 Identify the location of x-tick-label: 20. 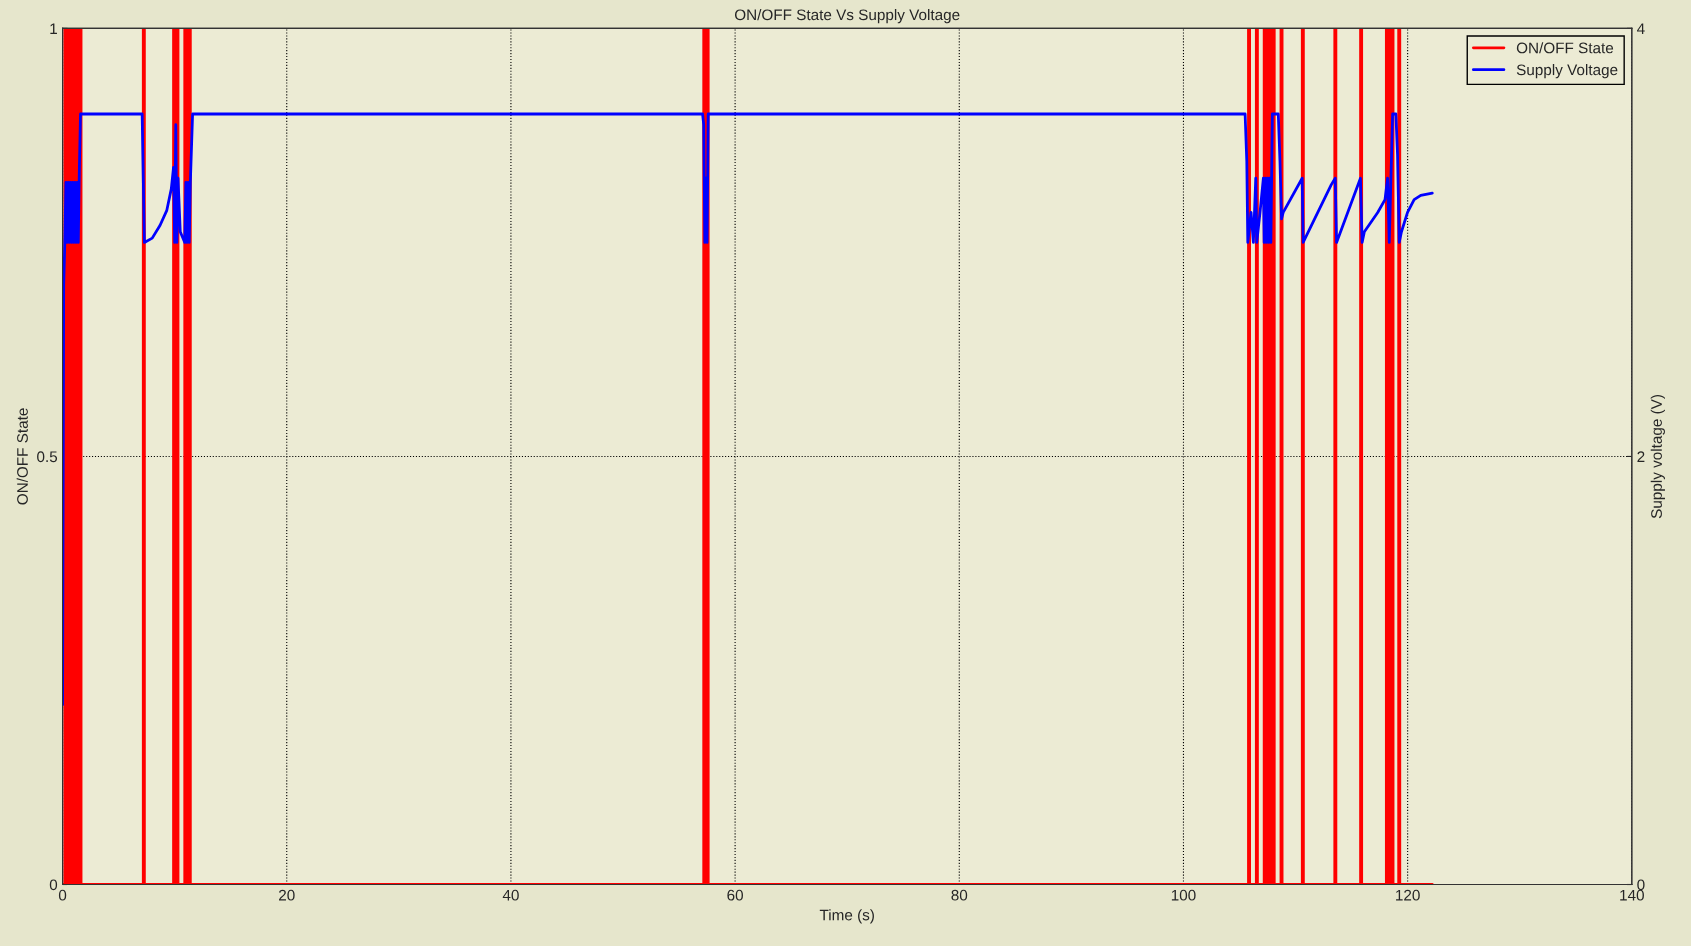
(287, 895).